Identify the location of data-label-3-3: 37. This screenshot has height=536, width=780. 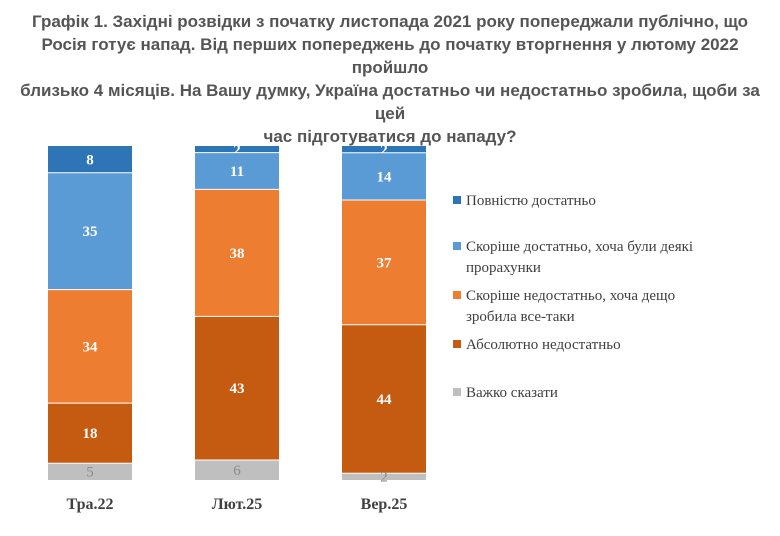
(385, 263).